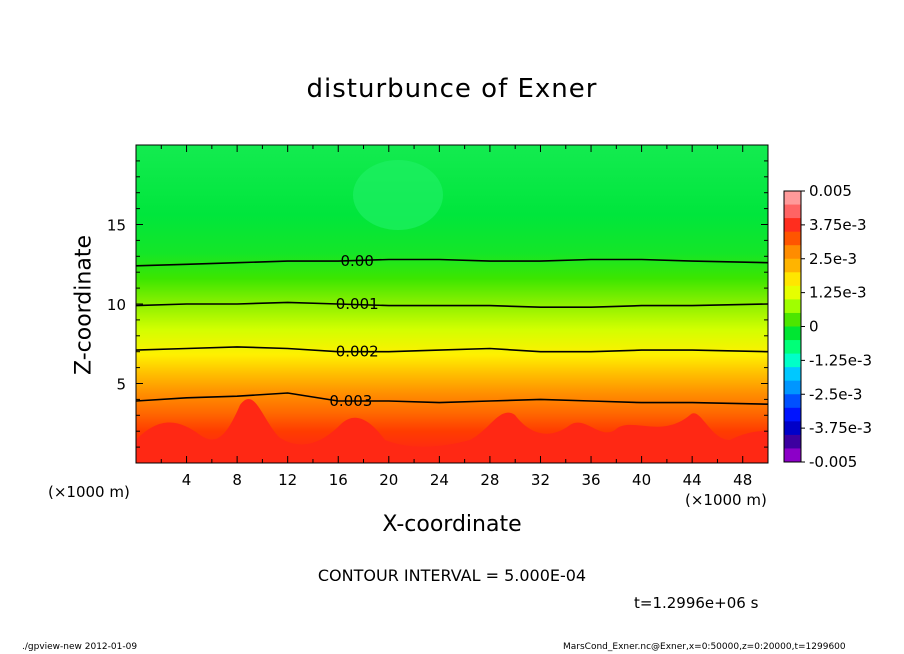 This screenshot has width=904, height=654. I want to click on colorbar-label: -3.75e-3, so click(840, 428).